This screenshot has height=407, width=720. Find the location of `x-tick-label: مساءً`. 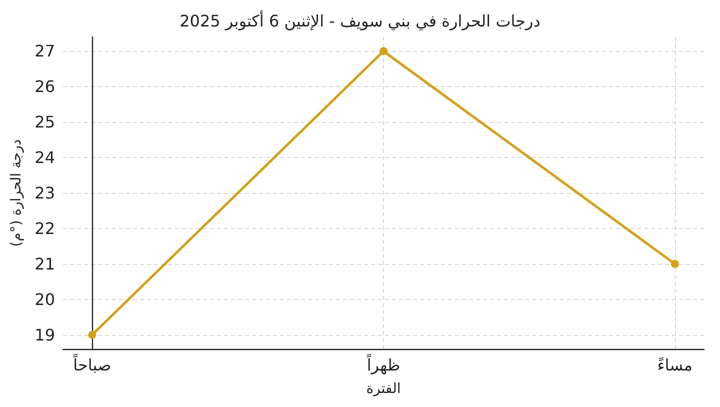

x-tick-label: مساءً is located at coordinates (674, 365).